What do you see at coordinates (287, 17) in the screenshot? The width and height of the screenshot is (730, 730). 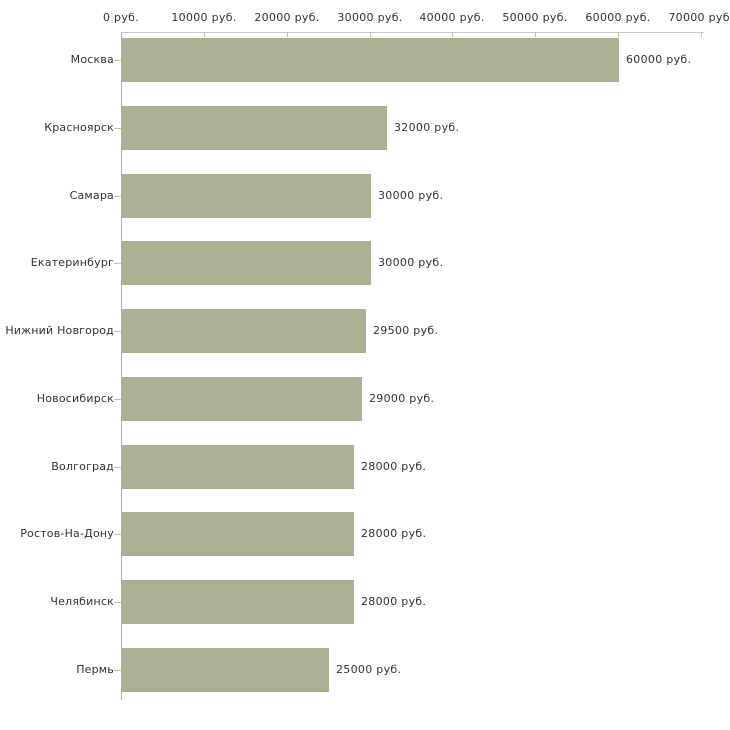 I see `x-axis-tick-label: 20000 руб.` at bounding box center [287, 17].